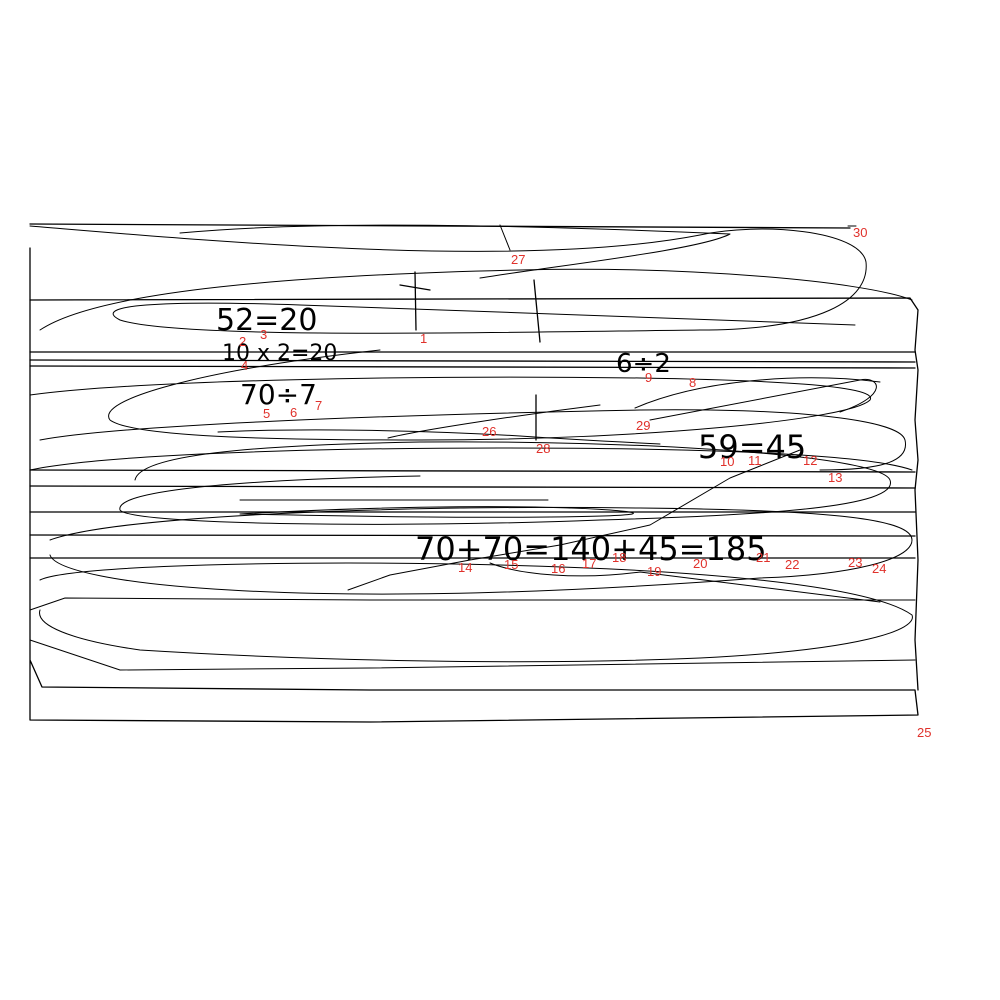 The image size is (1000, 1000). Describe the element at coordinates (700, 563) in the screenshot. I see `marker-label: 20` at that location.